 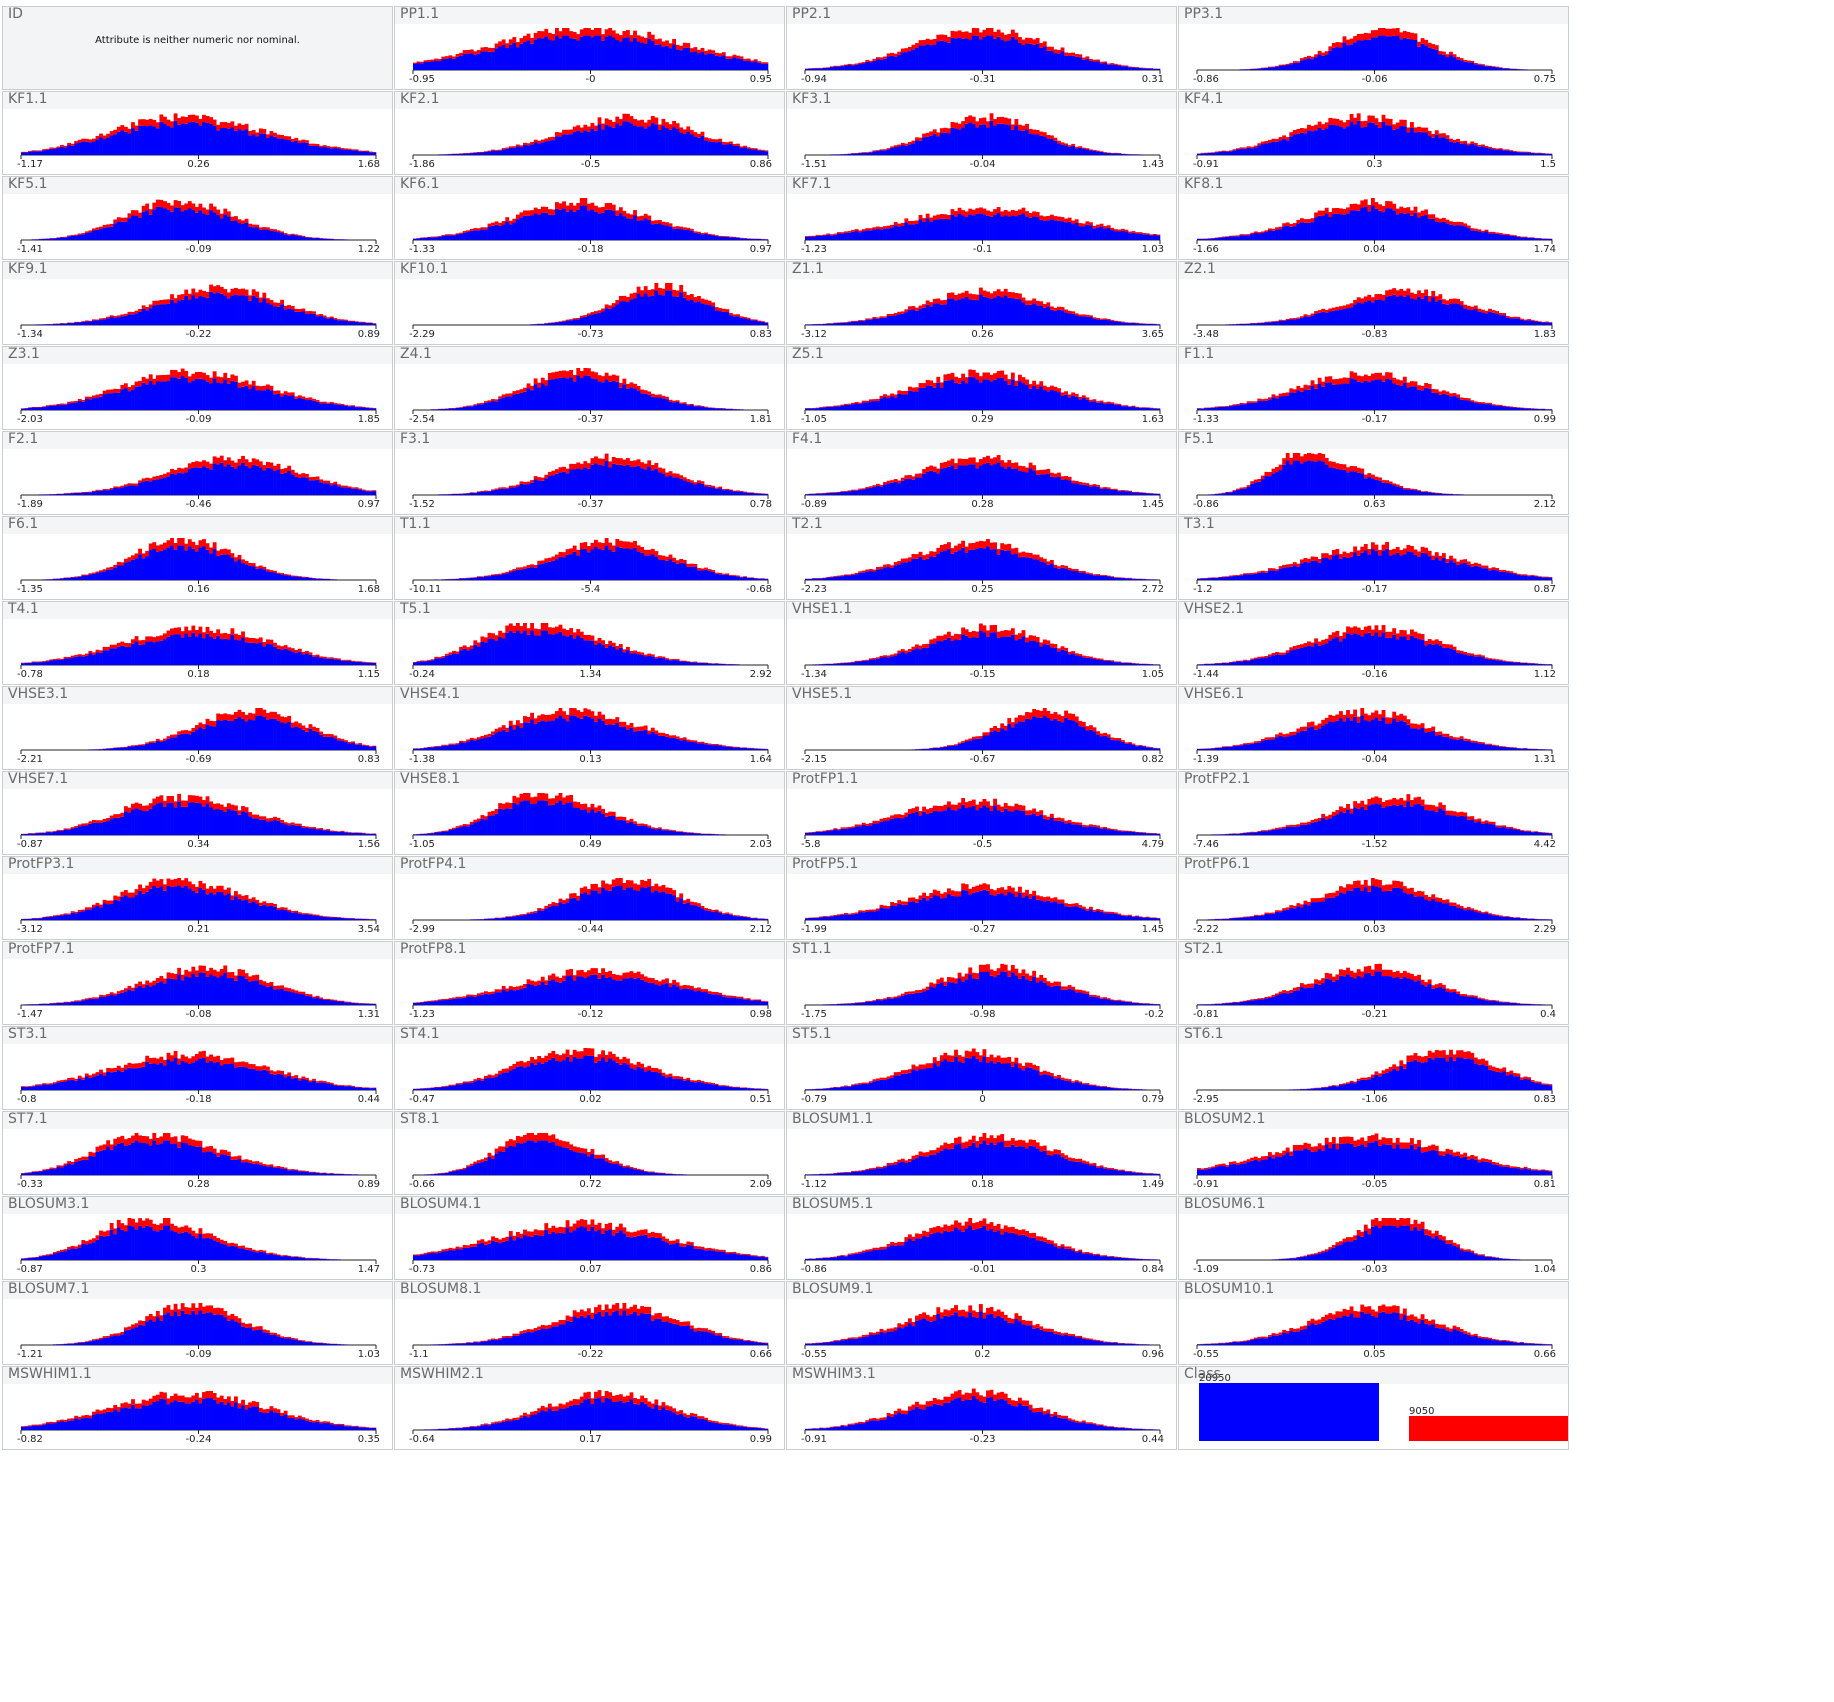 I want to click on panel-pp3-1: PP3.1 -0.86 -0.06 0.75, so click(x=1373, y=48).